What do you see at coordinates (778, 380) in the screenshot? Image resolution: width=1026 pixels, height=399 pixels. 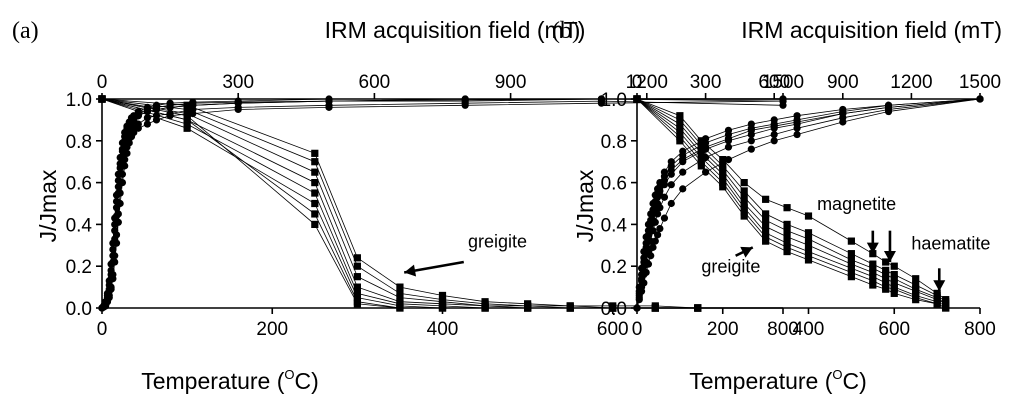 I see `panel-b-x-axis-title: Temperature (OC)` at bounding box center [778, 380].